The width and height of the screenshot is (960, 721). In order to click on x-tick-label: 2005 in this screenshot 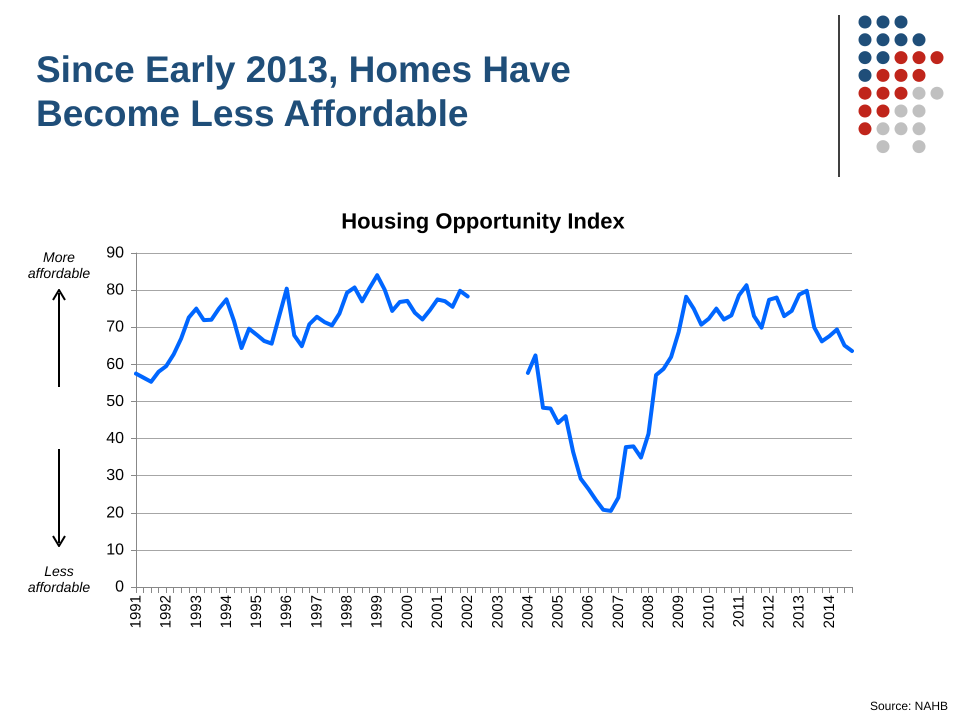, I will do `click(558, 611)`.